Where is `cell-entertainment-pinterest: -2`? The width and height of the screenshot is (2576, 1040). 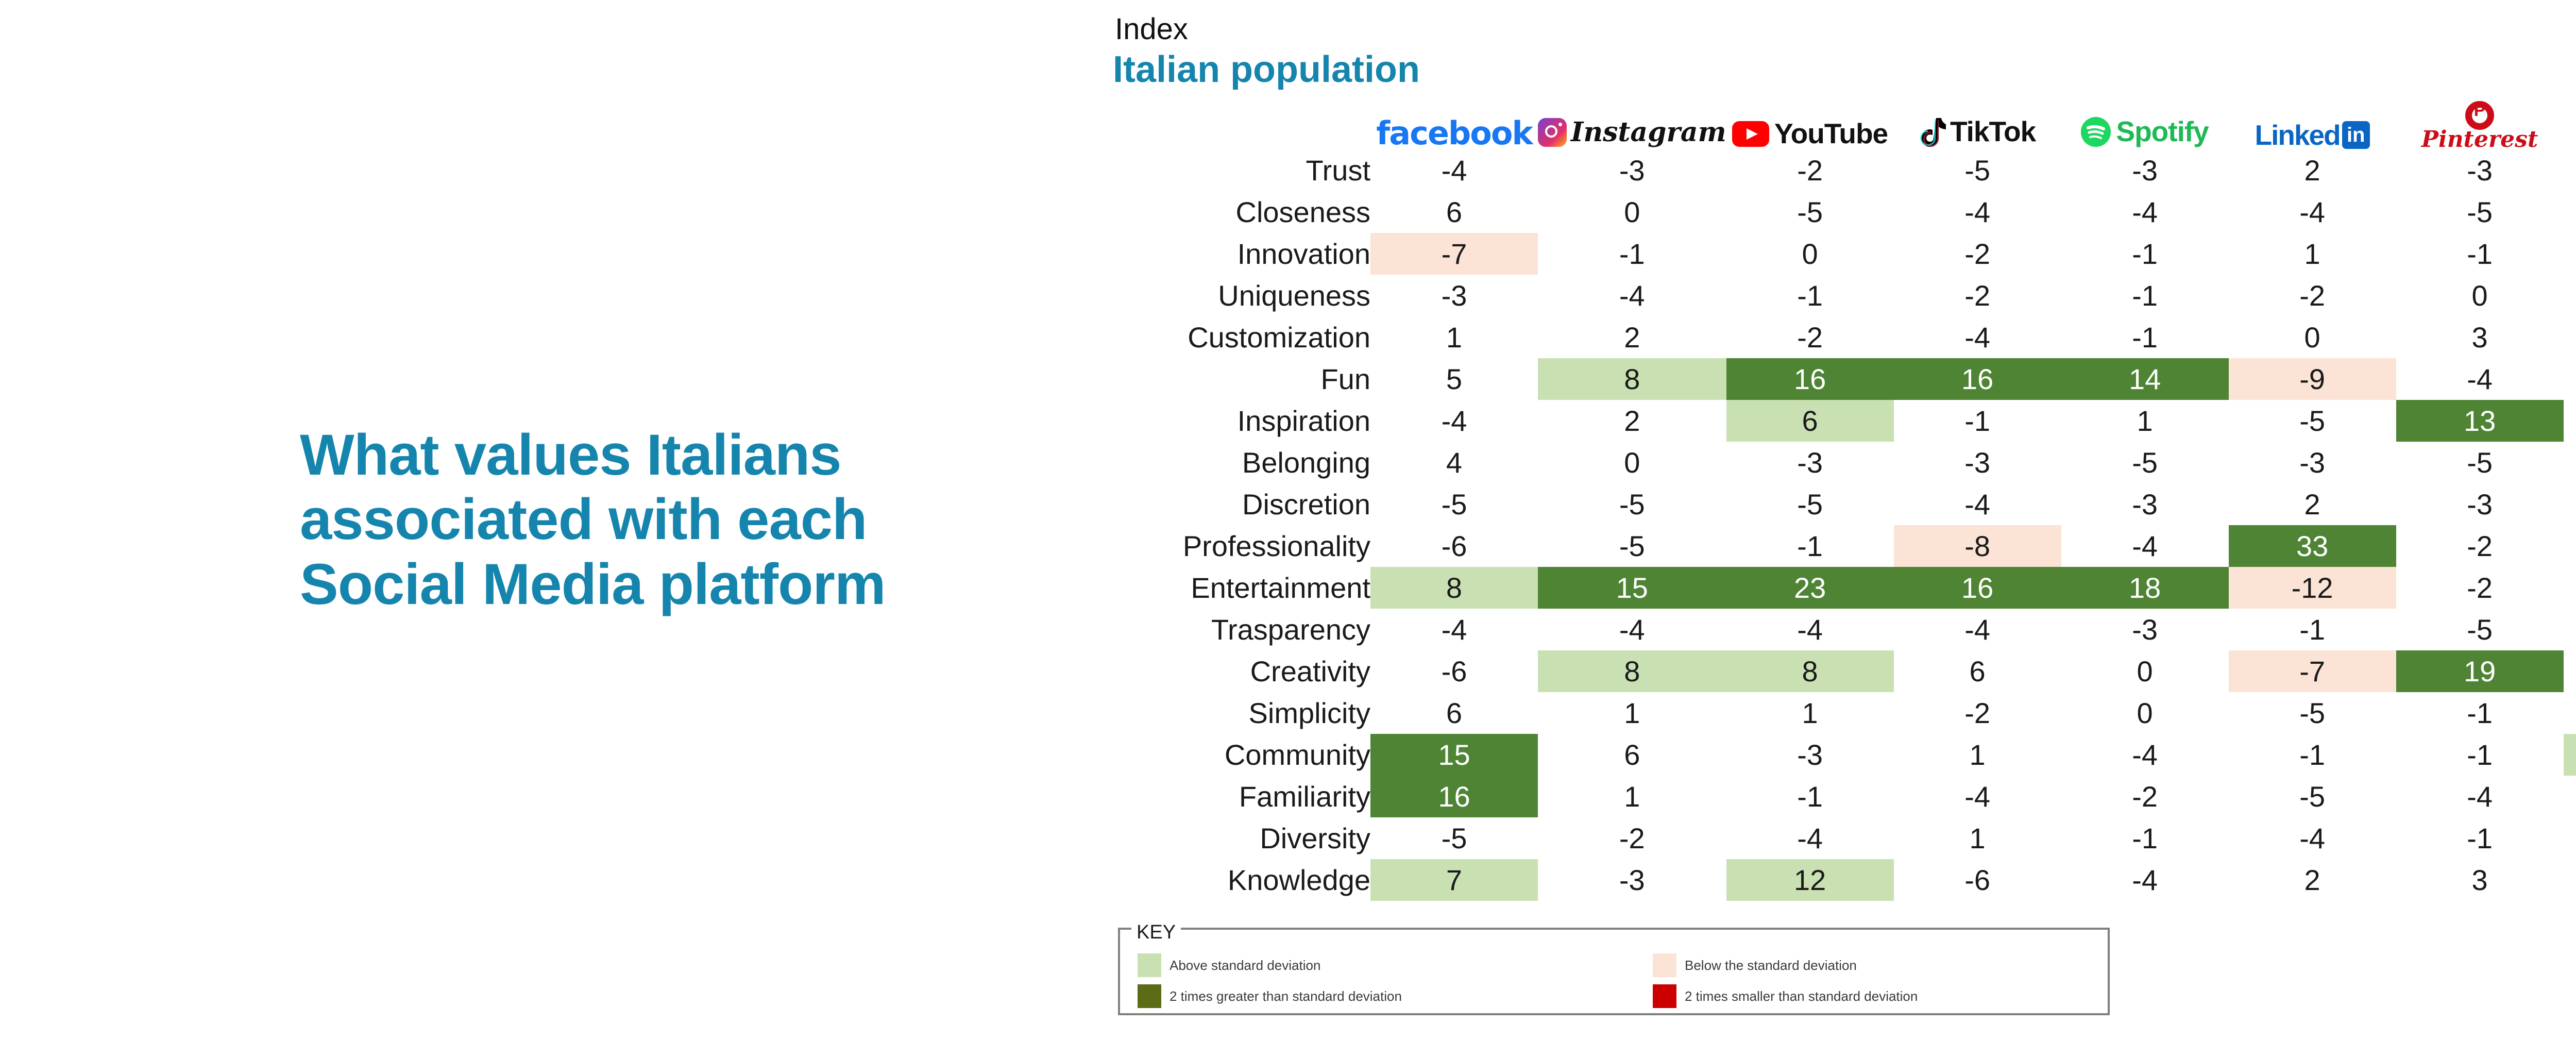
cell-entertainment-pinterest: -2 is located at coordinates (2480, 587).